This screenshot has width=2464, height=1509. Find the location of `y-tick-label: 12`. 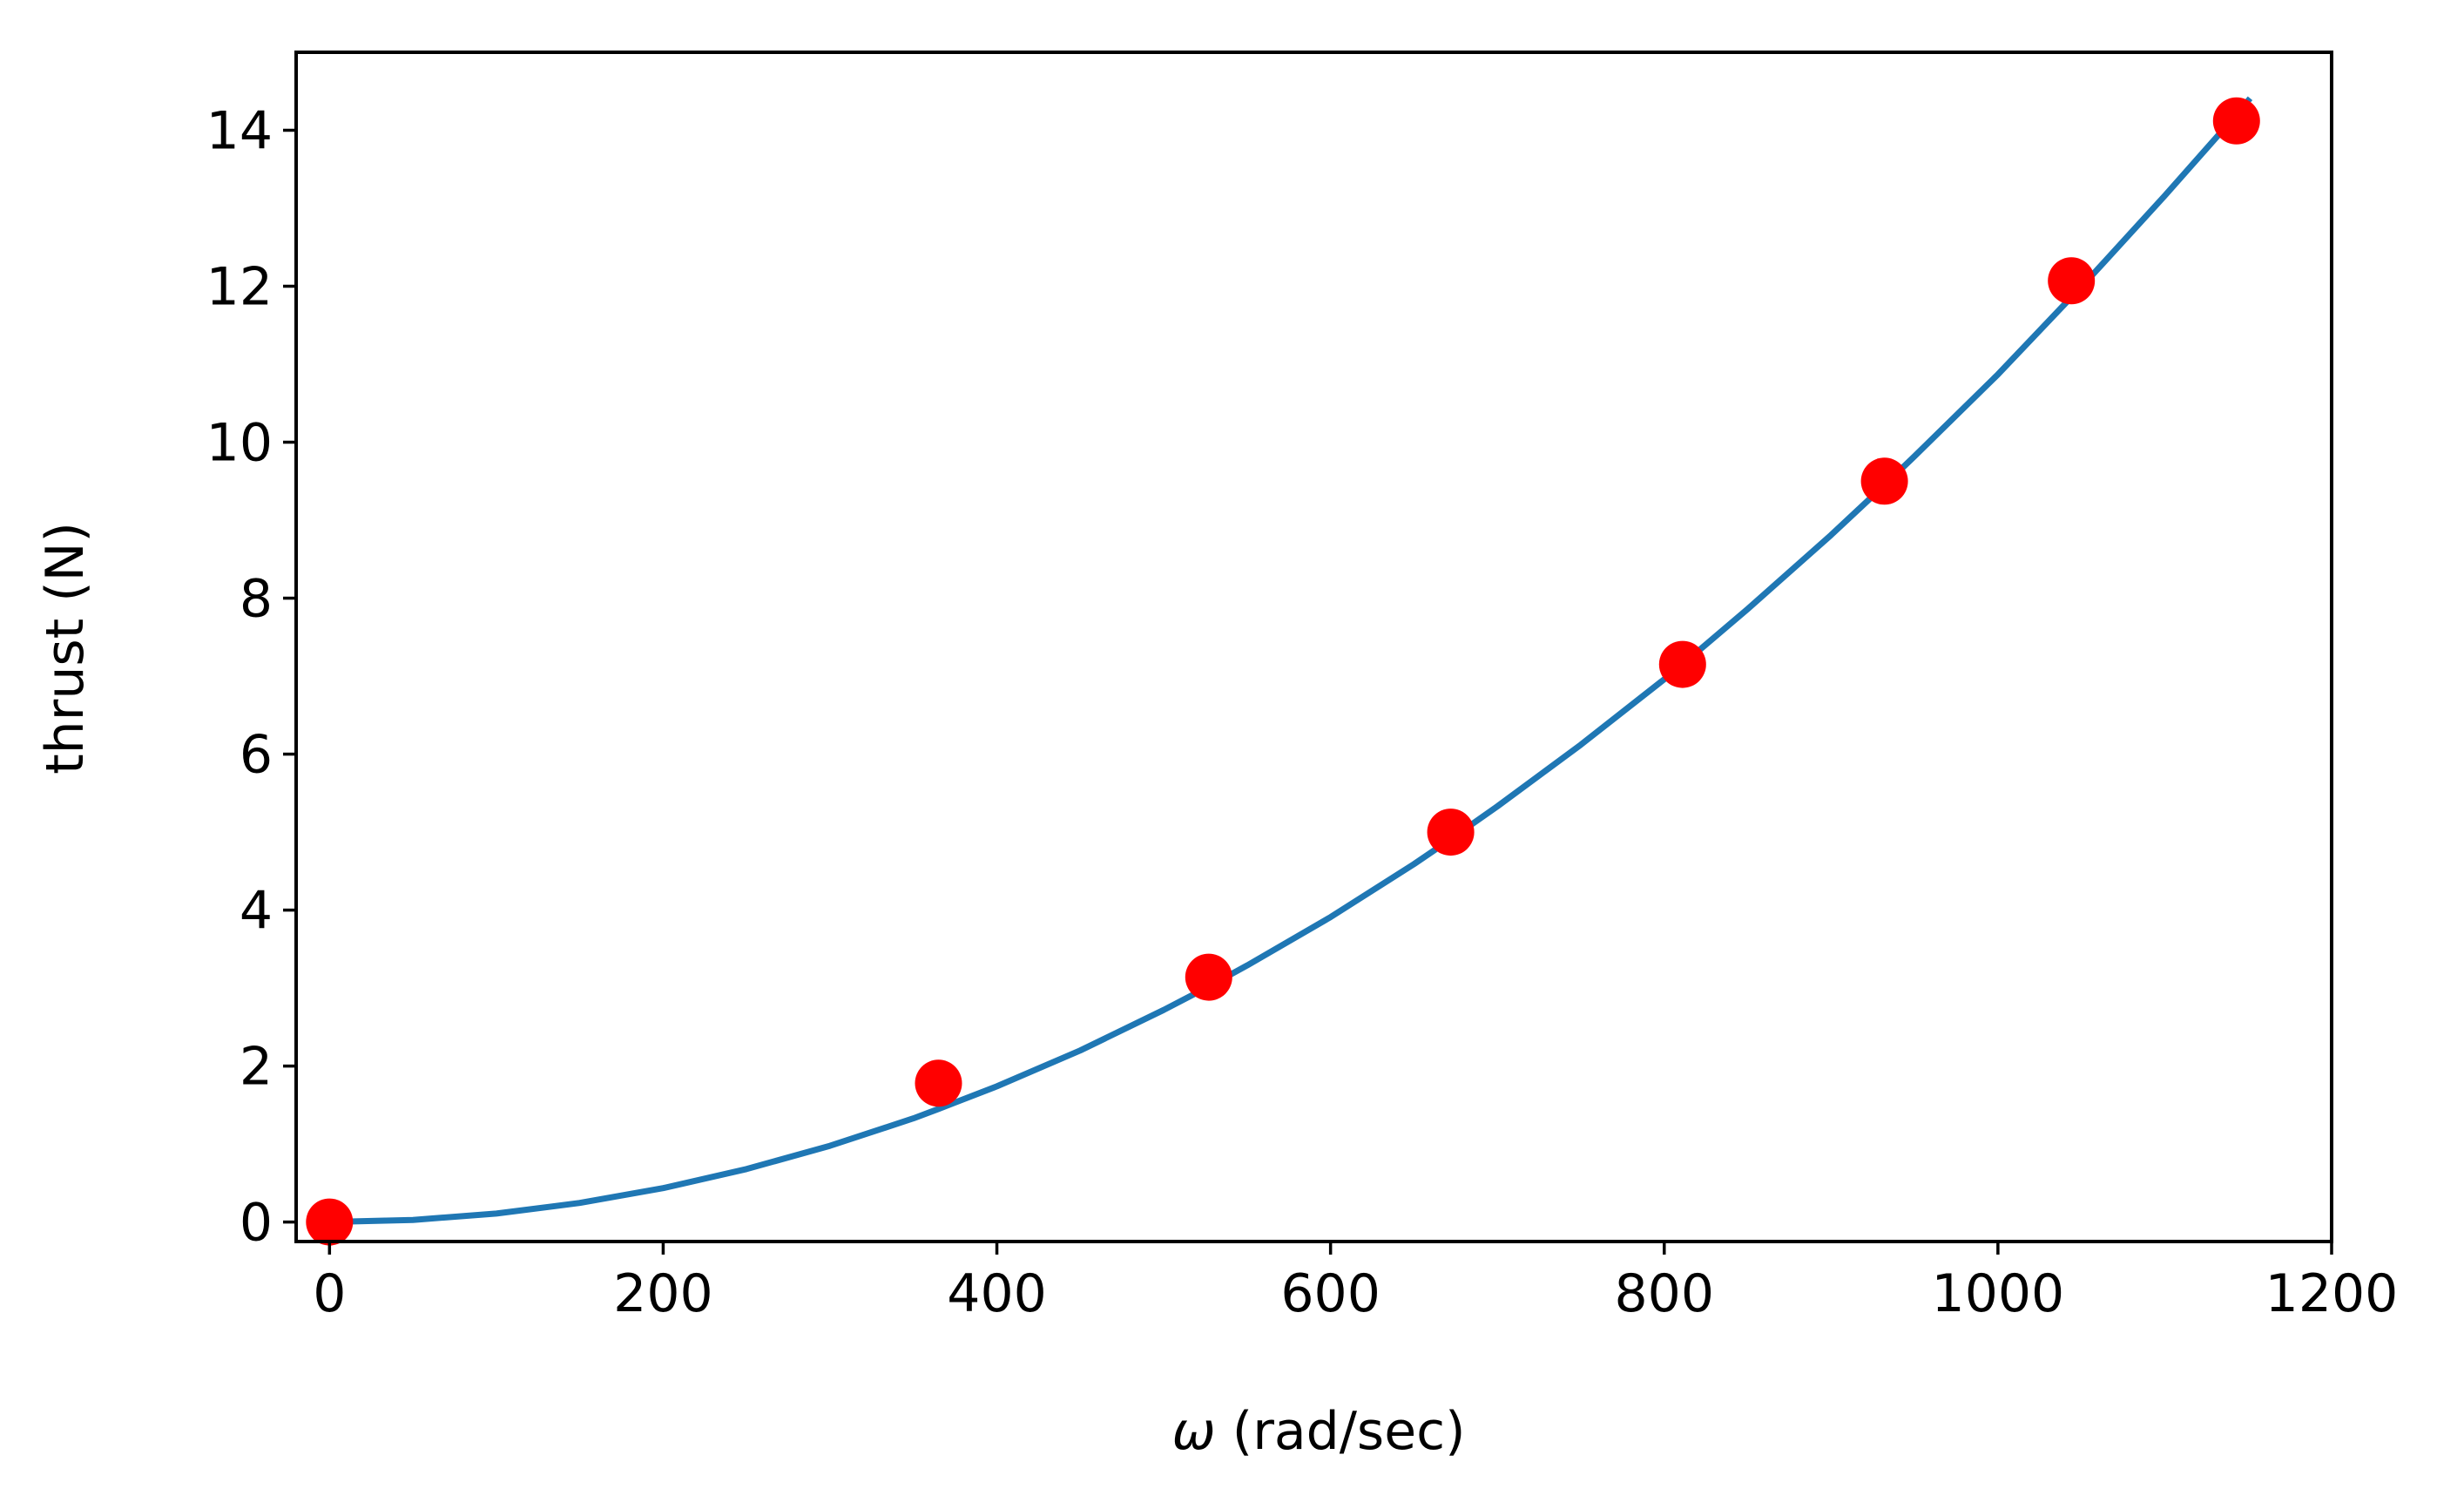

y-tick-label: 12 is located at coordinates (239, 287).